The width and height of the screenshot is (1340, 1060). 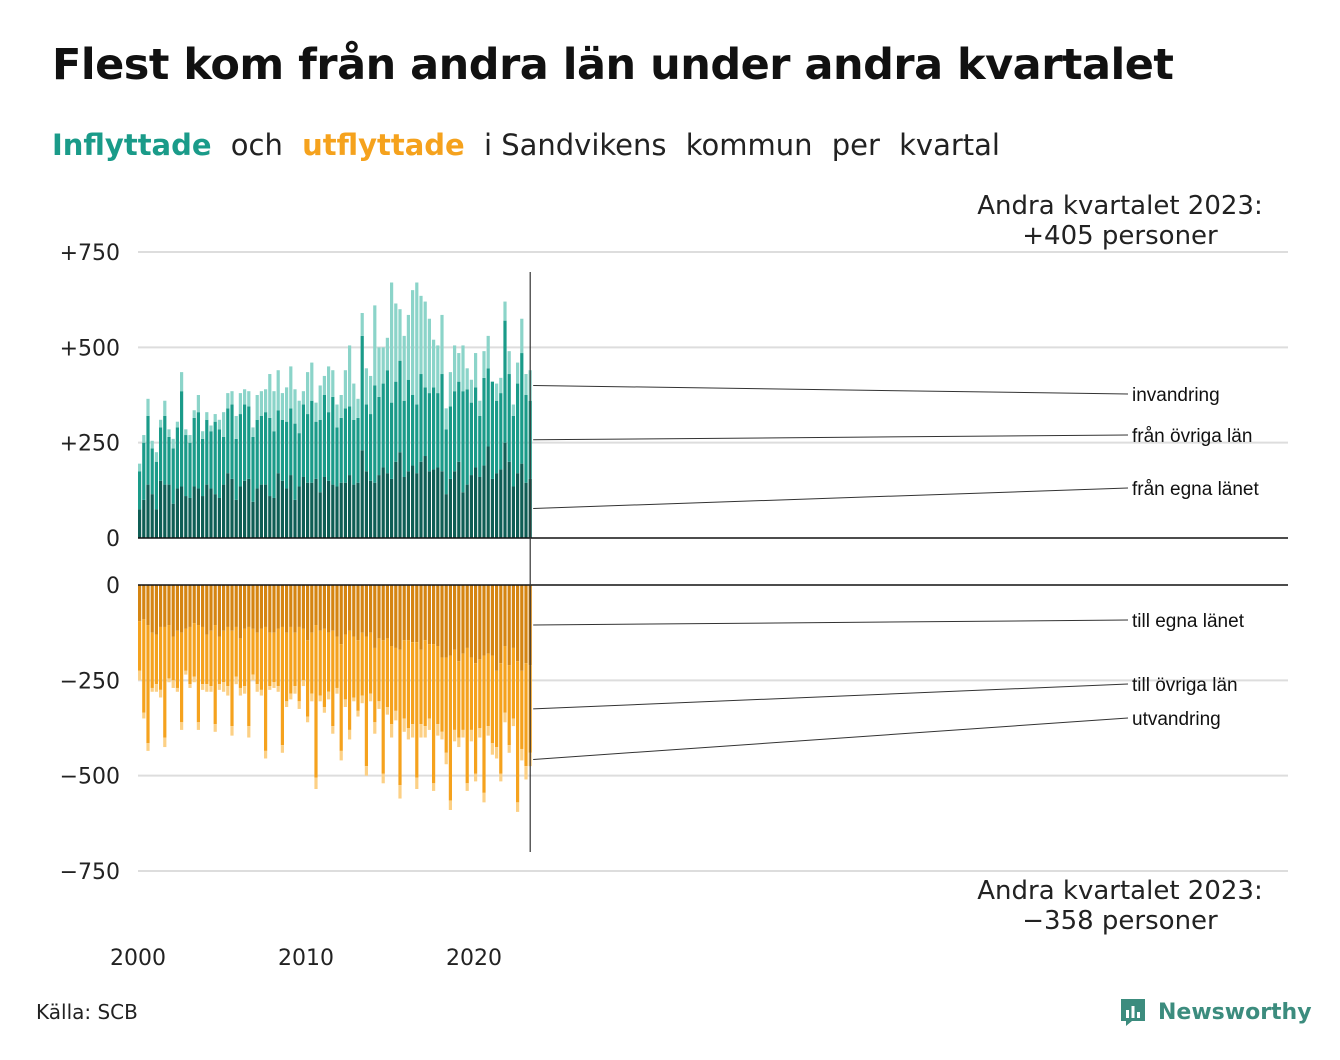 What do you see at coordinates (831, 498) in the screenshot?
I see `series-label-leader` at bounding box center [831, 498].